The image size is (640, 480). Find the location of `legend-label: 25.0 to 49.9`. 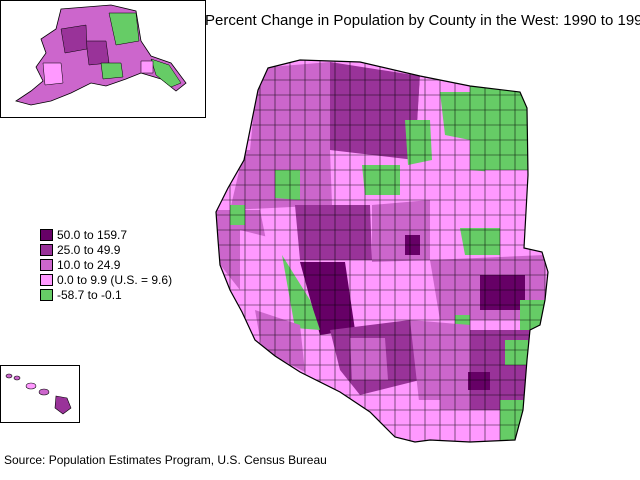

legend-label: 25.0 to 49.9 is located at coordinates (89, 250).